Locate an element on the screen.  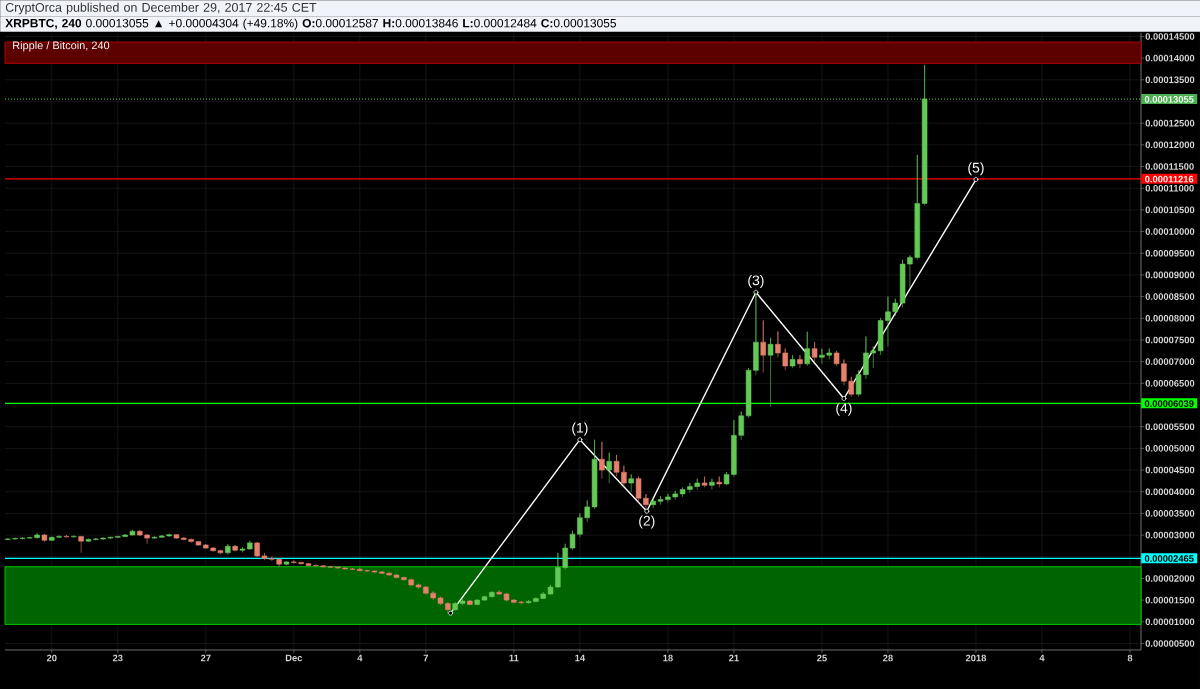
y-tick-label: 0.00007000 is located at coordinates (1170, 361).